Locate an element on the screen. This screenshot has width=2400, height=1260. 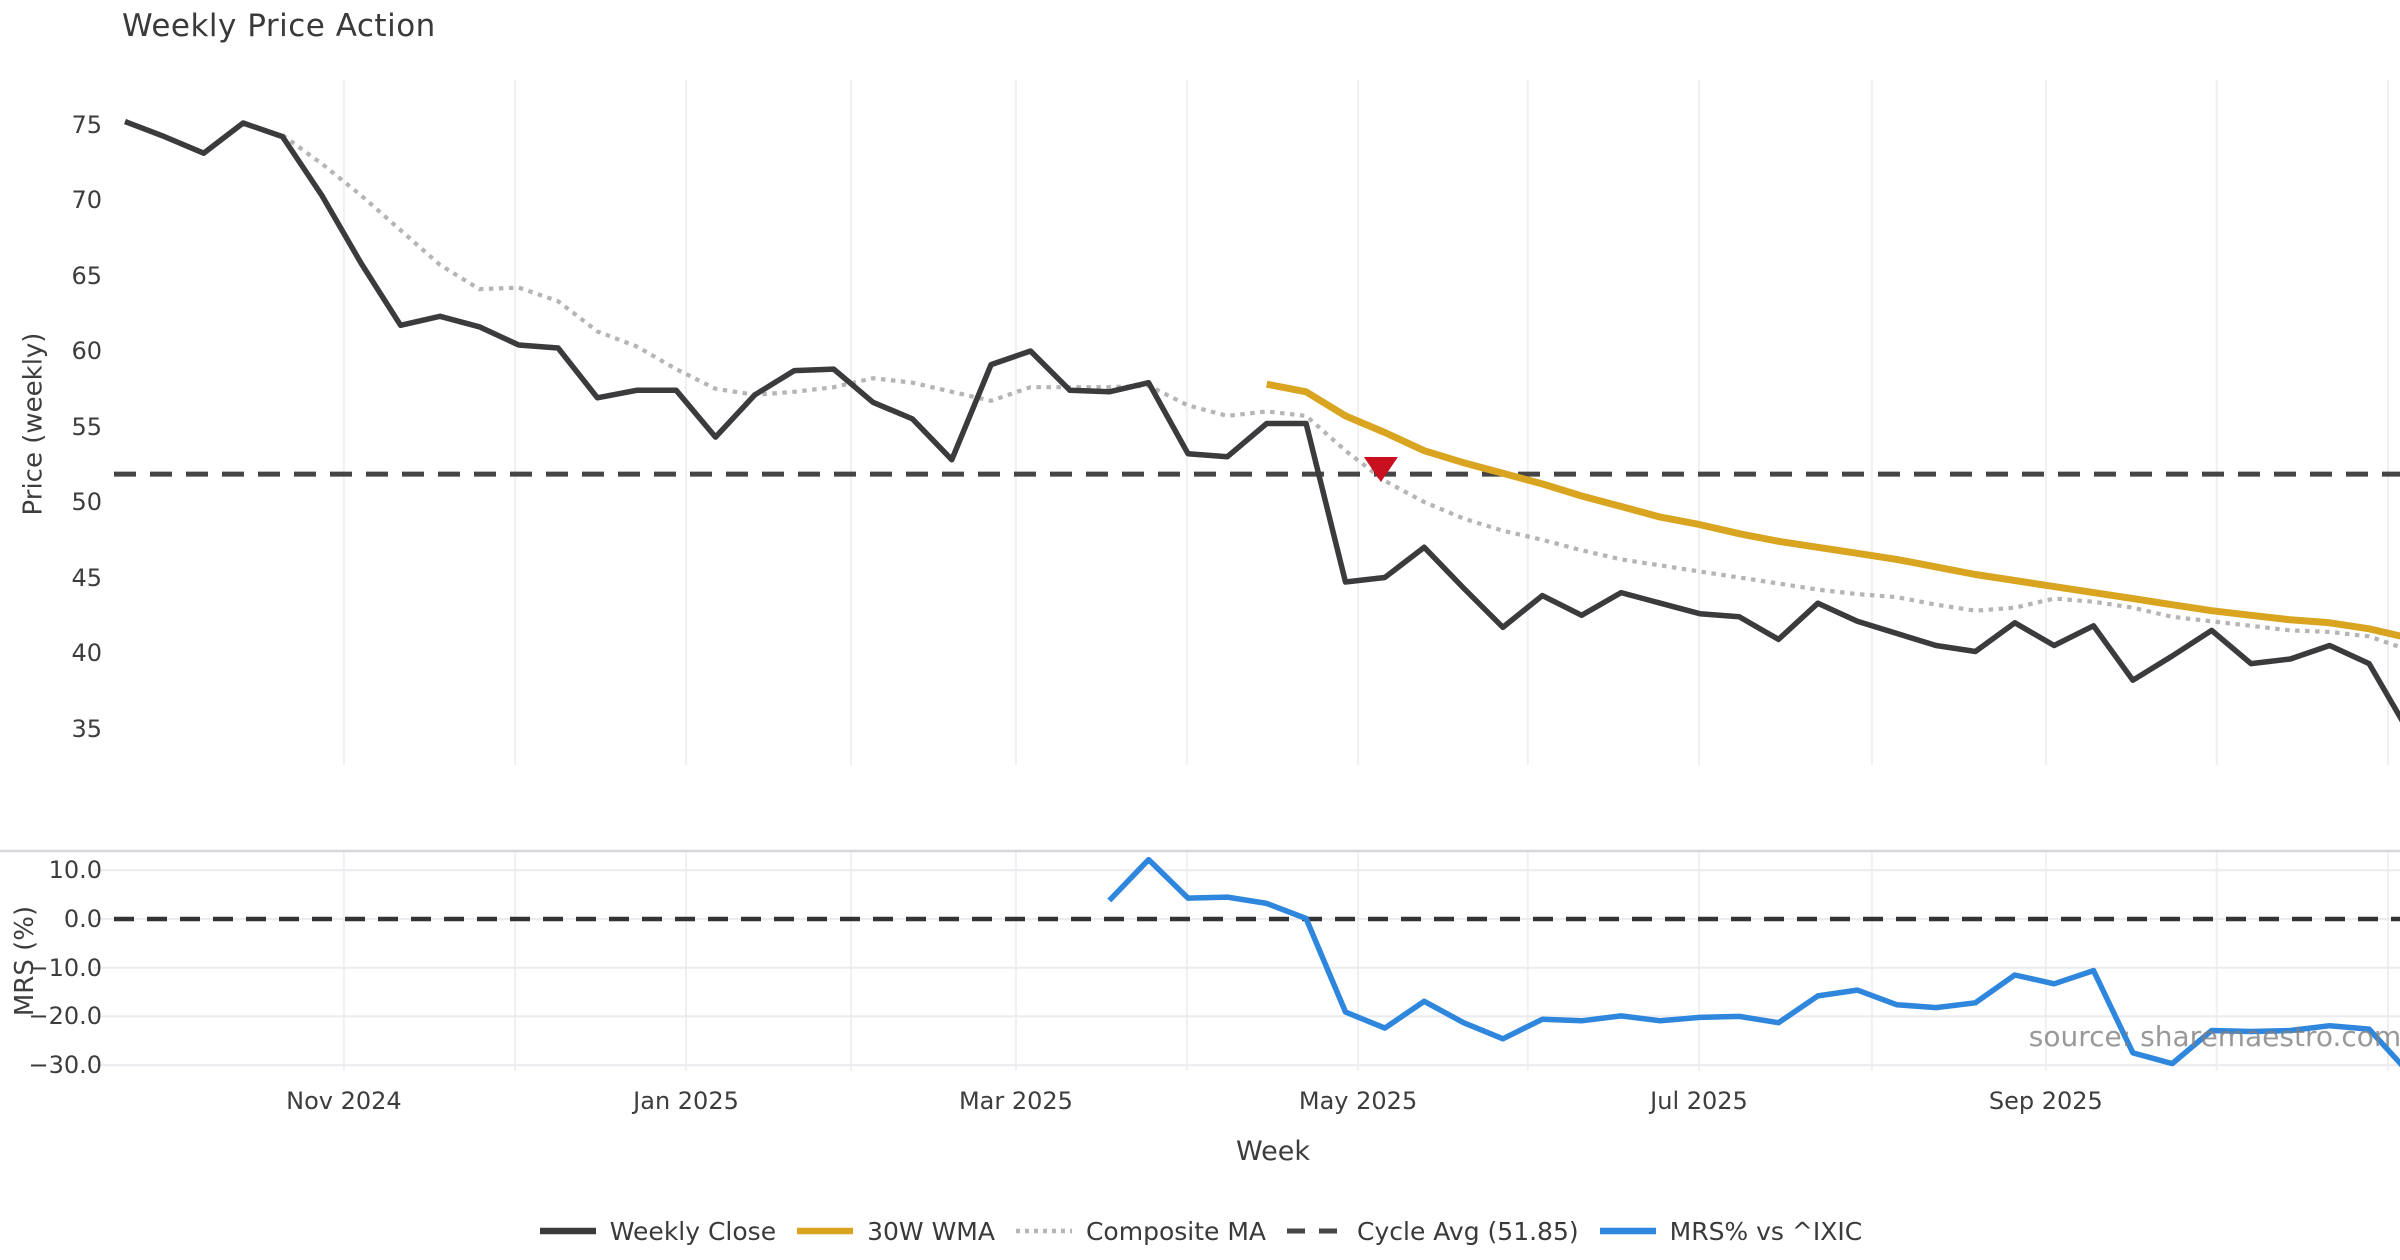
price-y-tick-label: 55 is located at coordinates (86, 426).